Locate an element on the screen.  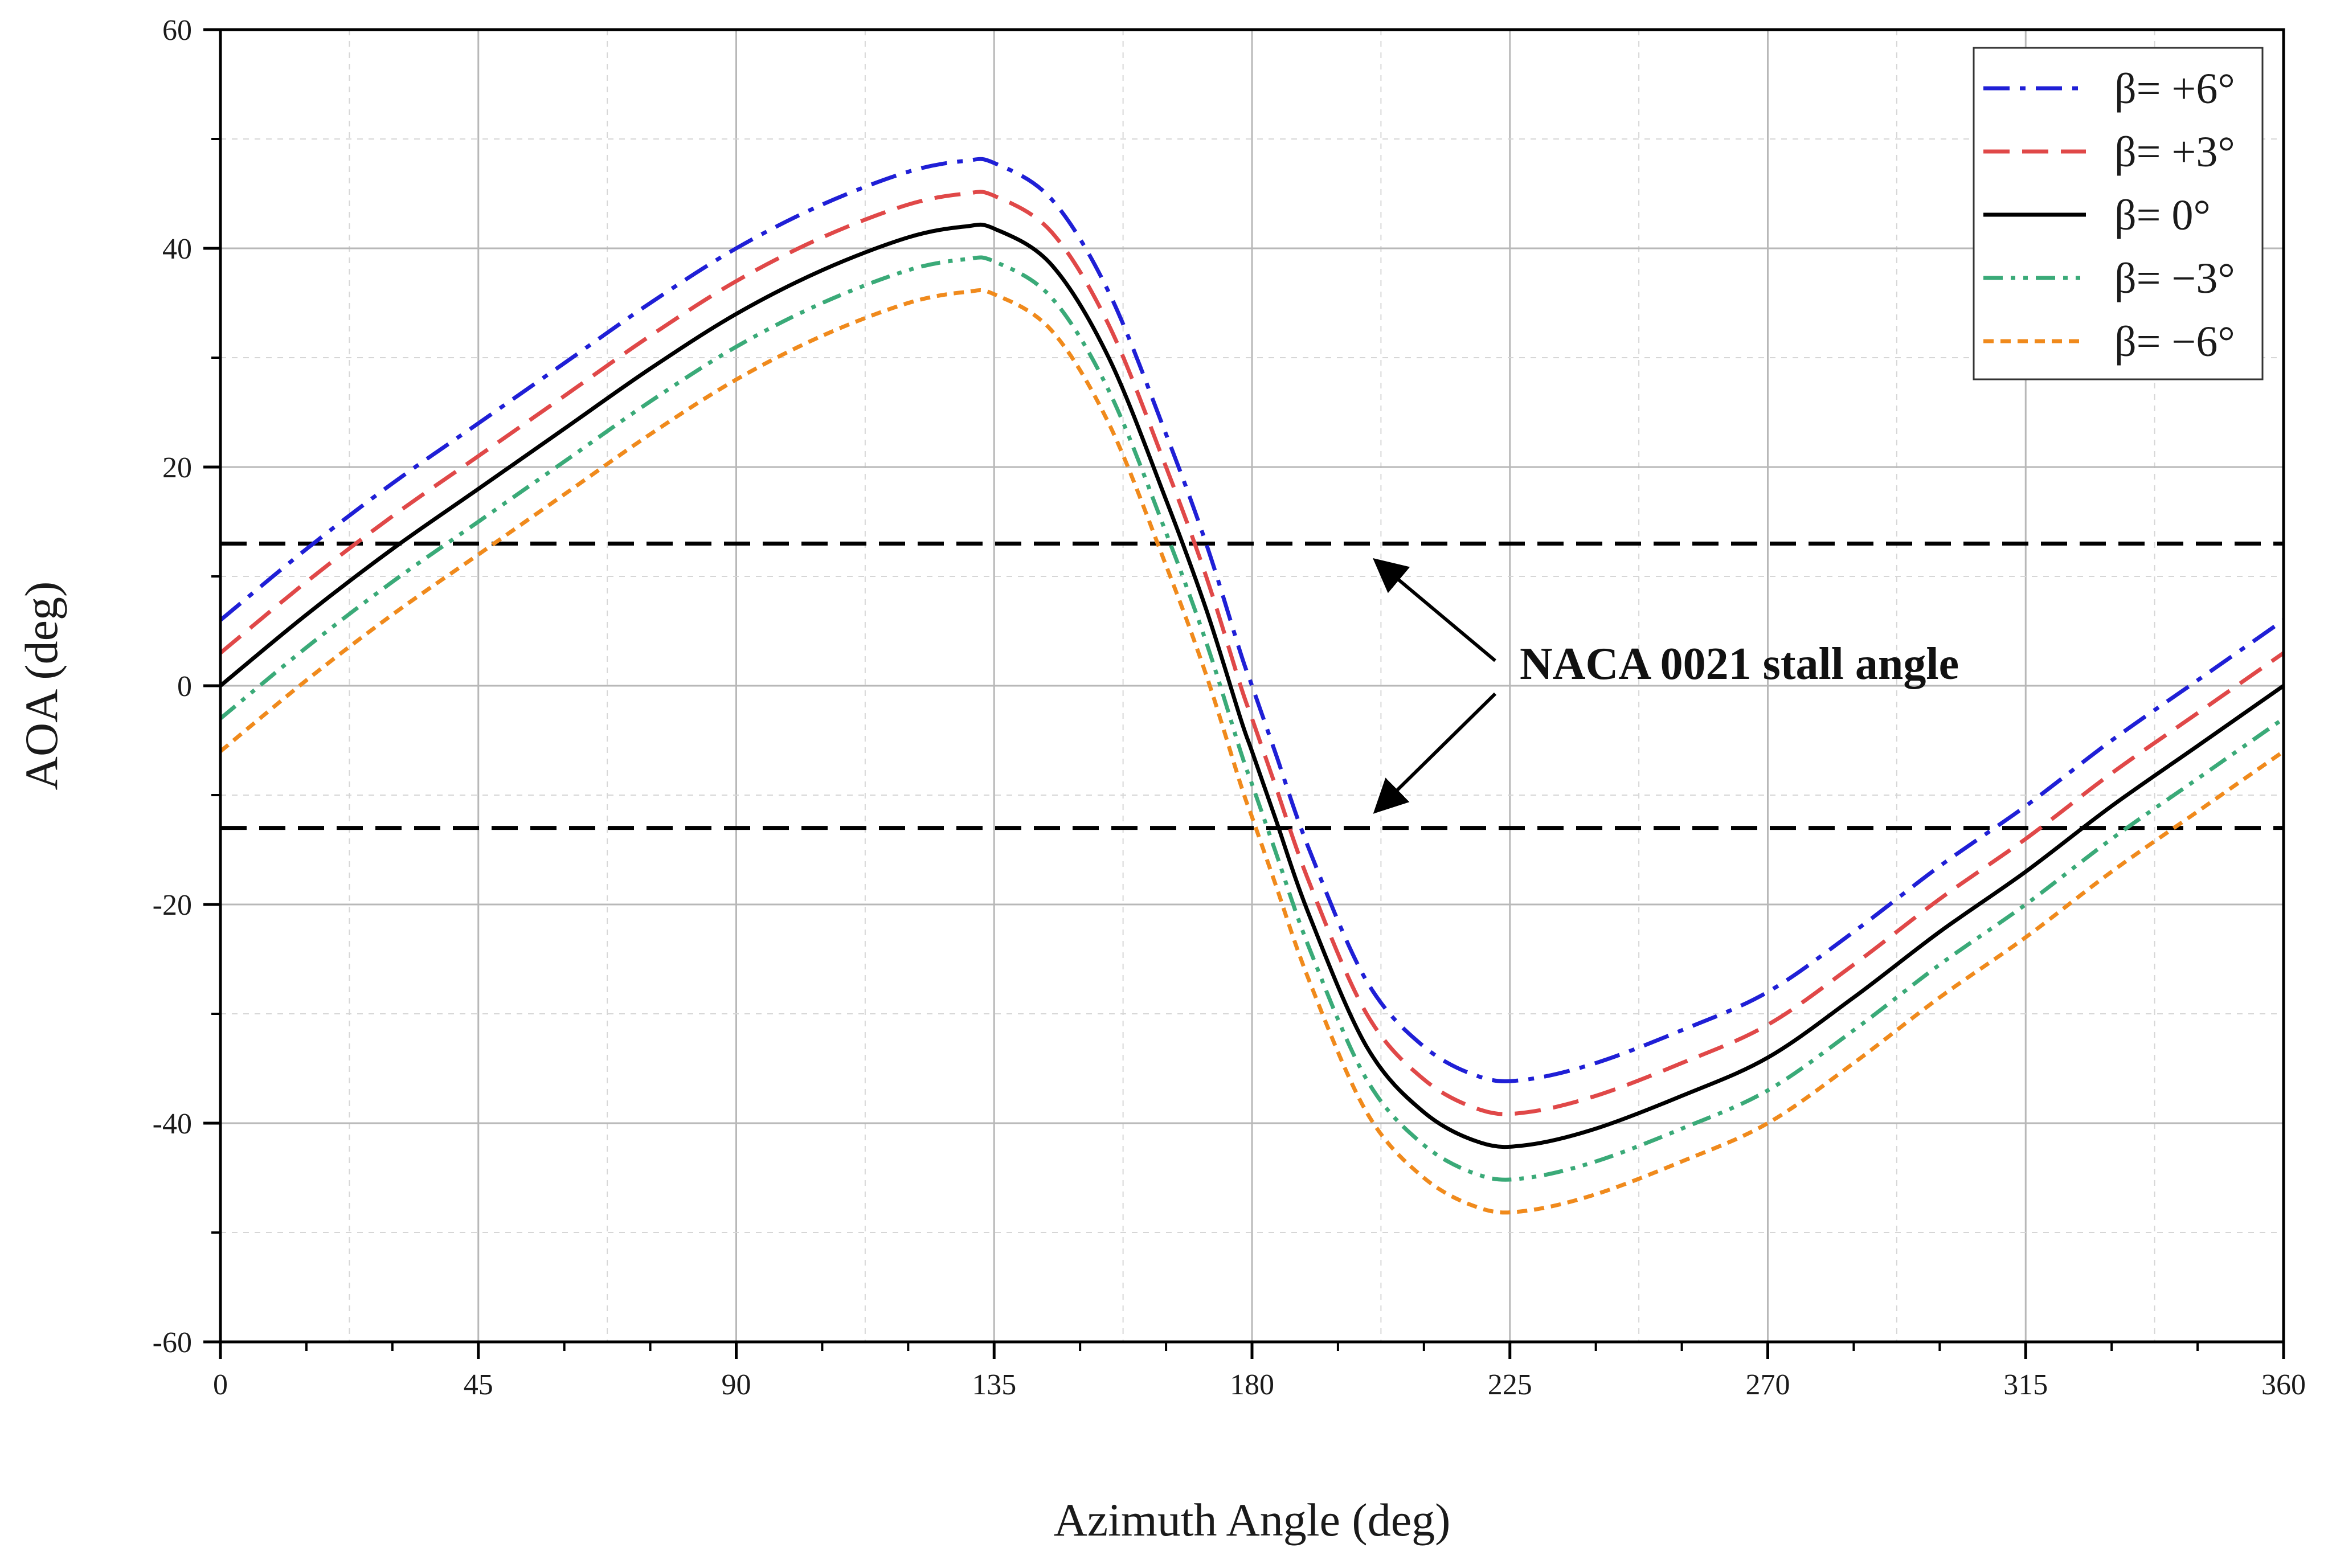
x-axis-title: Azimuth Angle (deg) is located at coordinates (1252, 1520).